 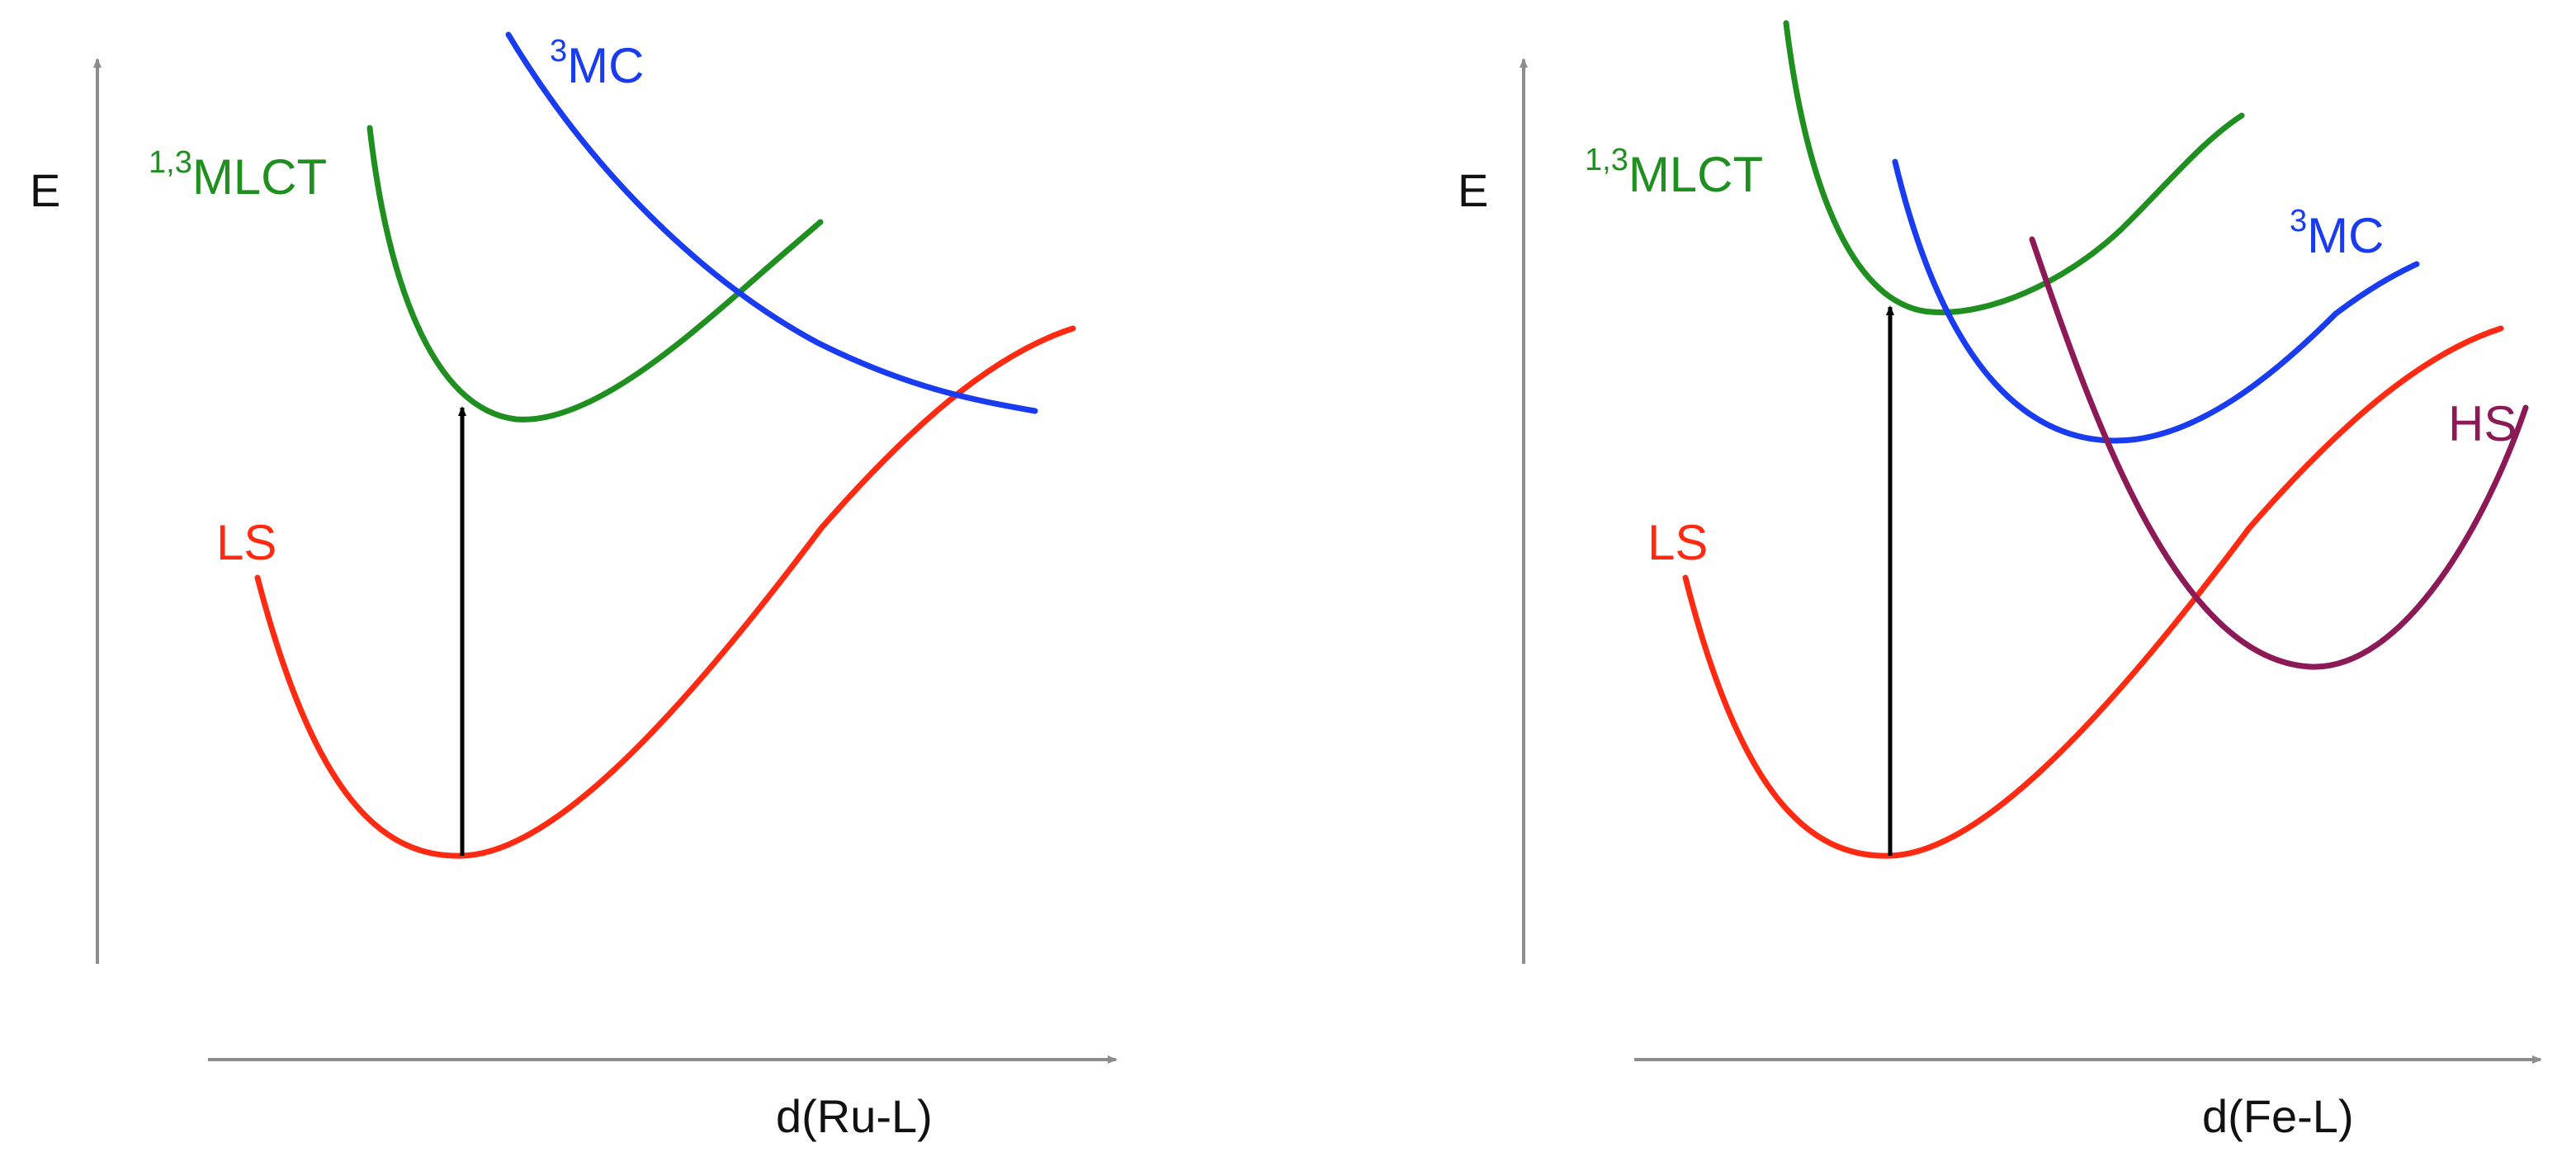 What do you see at coordinates (854, 1116) in the screenshot?
I see `x-axis-label: d(Ru-L)` at bounding box center [854, 1116].